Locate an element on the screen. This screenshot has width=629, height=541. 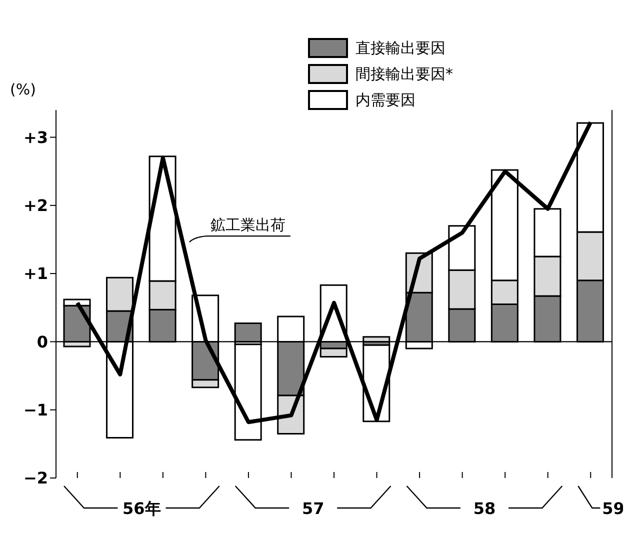
y-axis-title: (%) is located at coordinates (23, 89).